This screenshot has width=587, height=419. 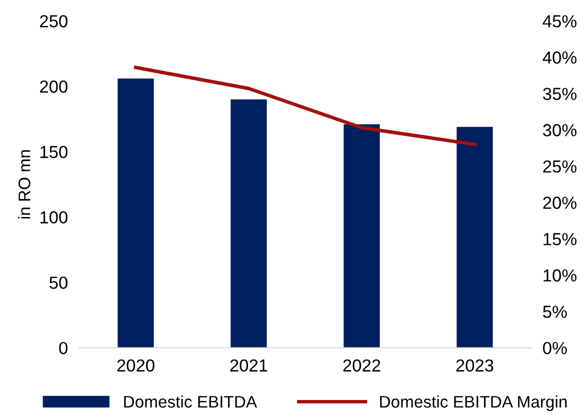 What do you see at coordinates (559, 202) in the screenshot?
I see `y2-tick-label: 20%` at bounding box center [559, 202].